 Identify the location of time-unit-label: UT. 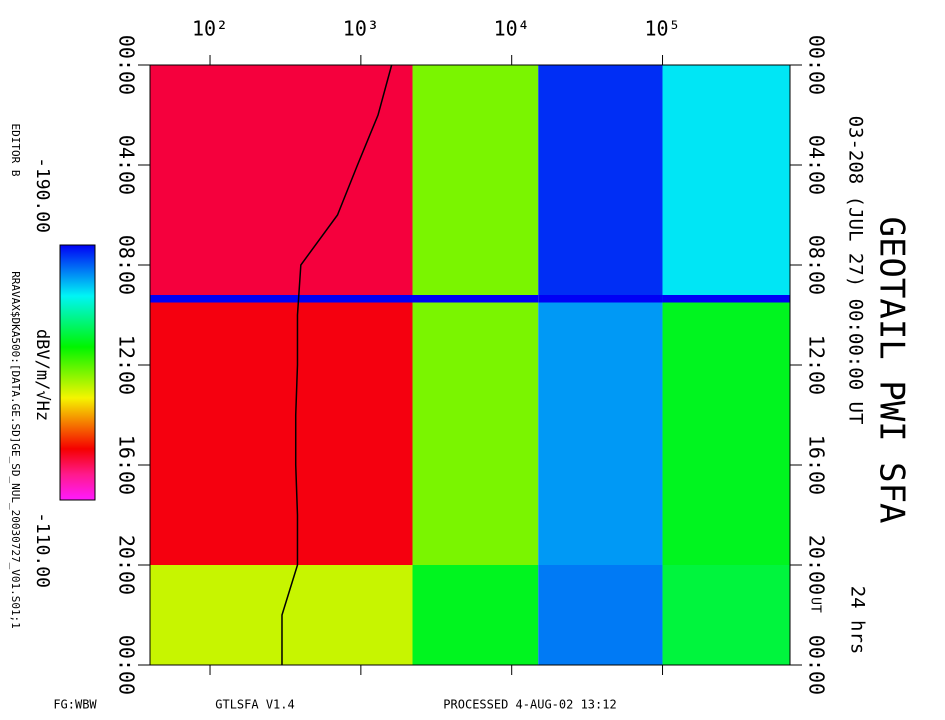
(815, 605).